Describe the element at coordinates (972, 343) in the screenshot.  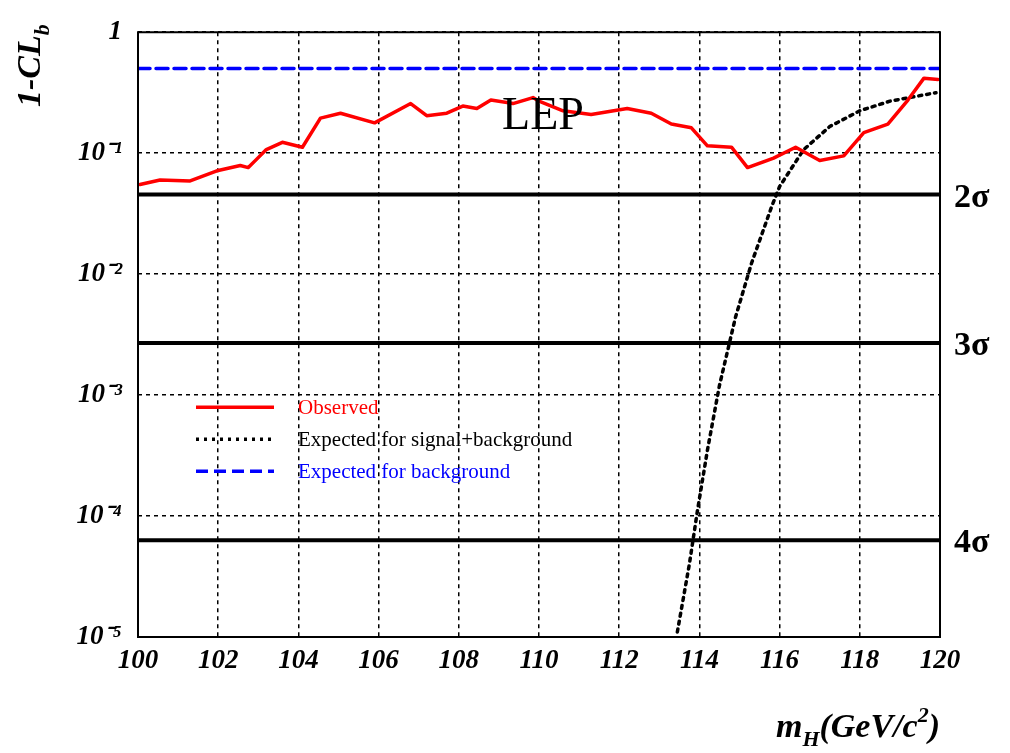
I see `ref-line-label: 3σ` at that location.